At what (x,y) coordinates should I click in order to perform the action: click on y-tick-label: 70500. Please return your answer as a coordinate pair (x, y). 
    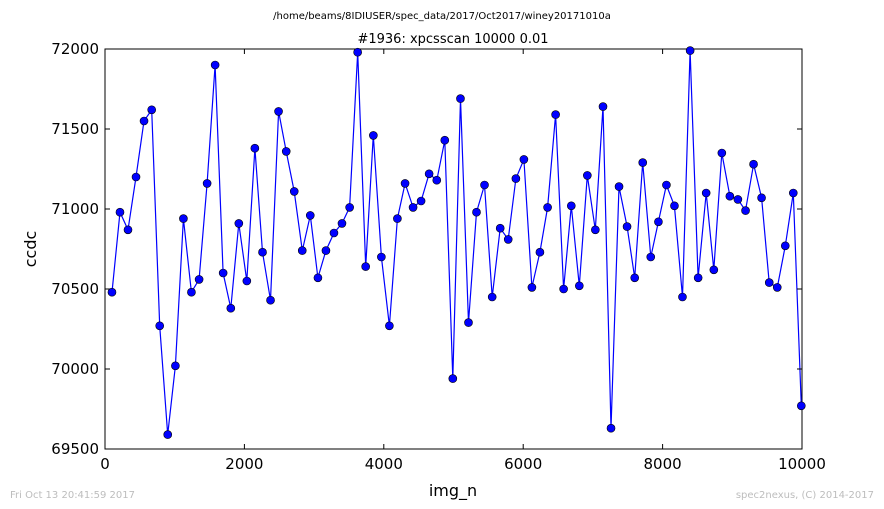
    Looking at the image, I should click on (75, 289).